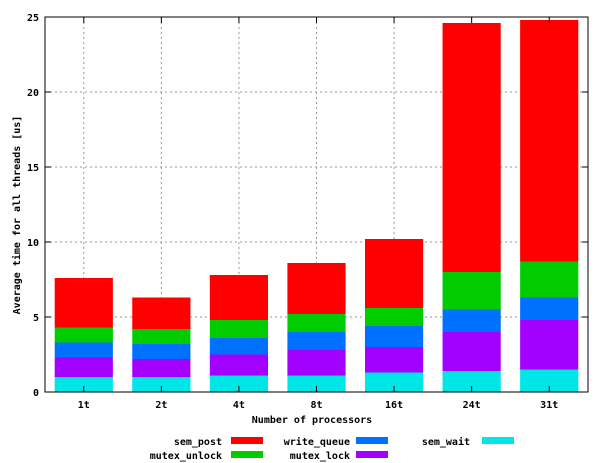  Describe the element at coordinates (394, 336) in the screenshot. I see `bar-write_queue-16t` at that location.